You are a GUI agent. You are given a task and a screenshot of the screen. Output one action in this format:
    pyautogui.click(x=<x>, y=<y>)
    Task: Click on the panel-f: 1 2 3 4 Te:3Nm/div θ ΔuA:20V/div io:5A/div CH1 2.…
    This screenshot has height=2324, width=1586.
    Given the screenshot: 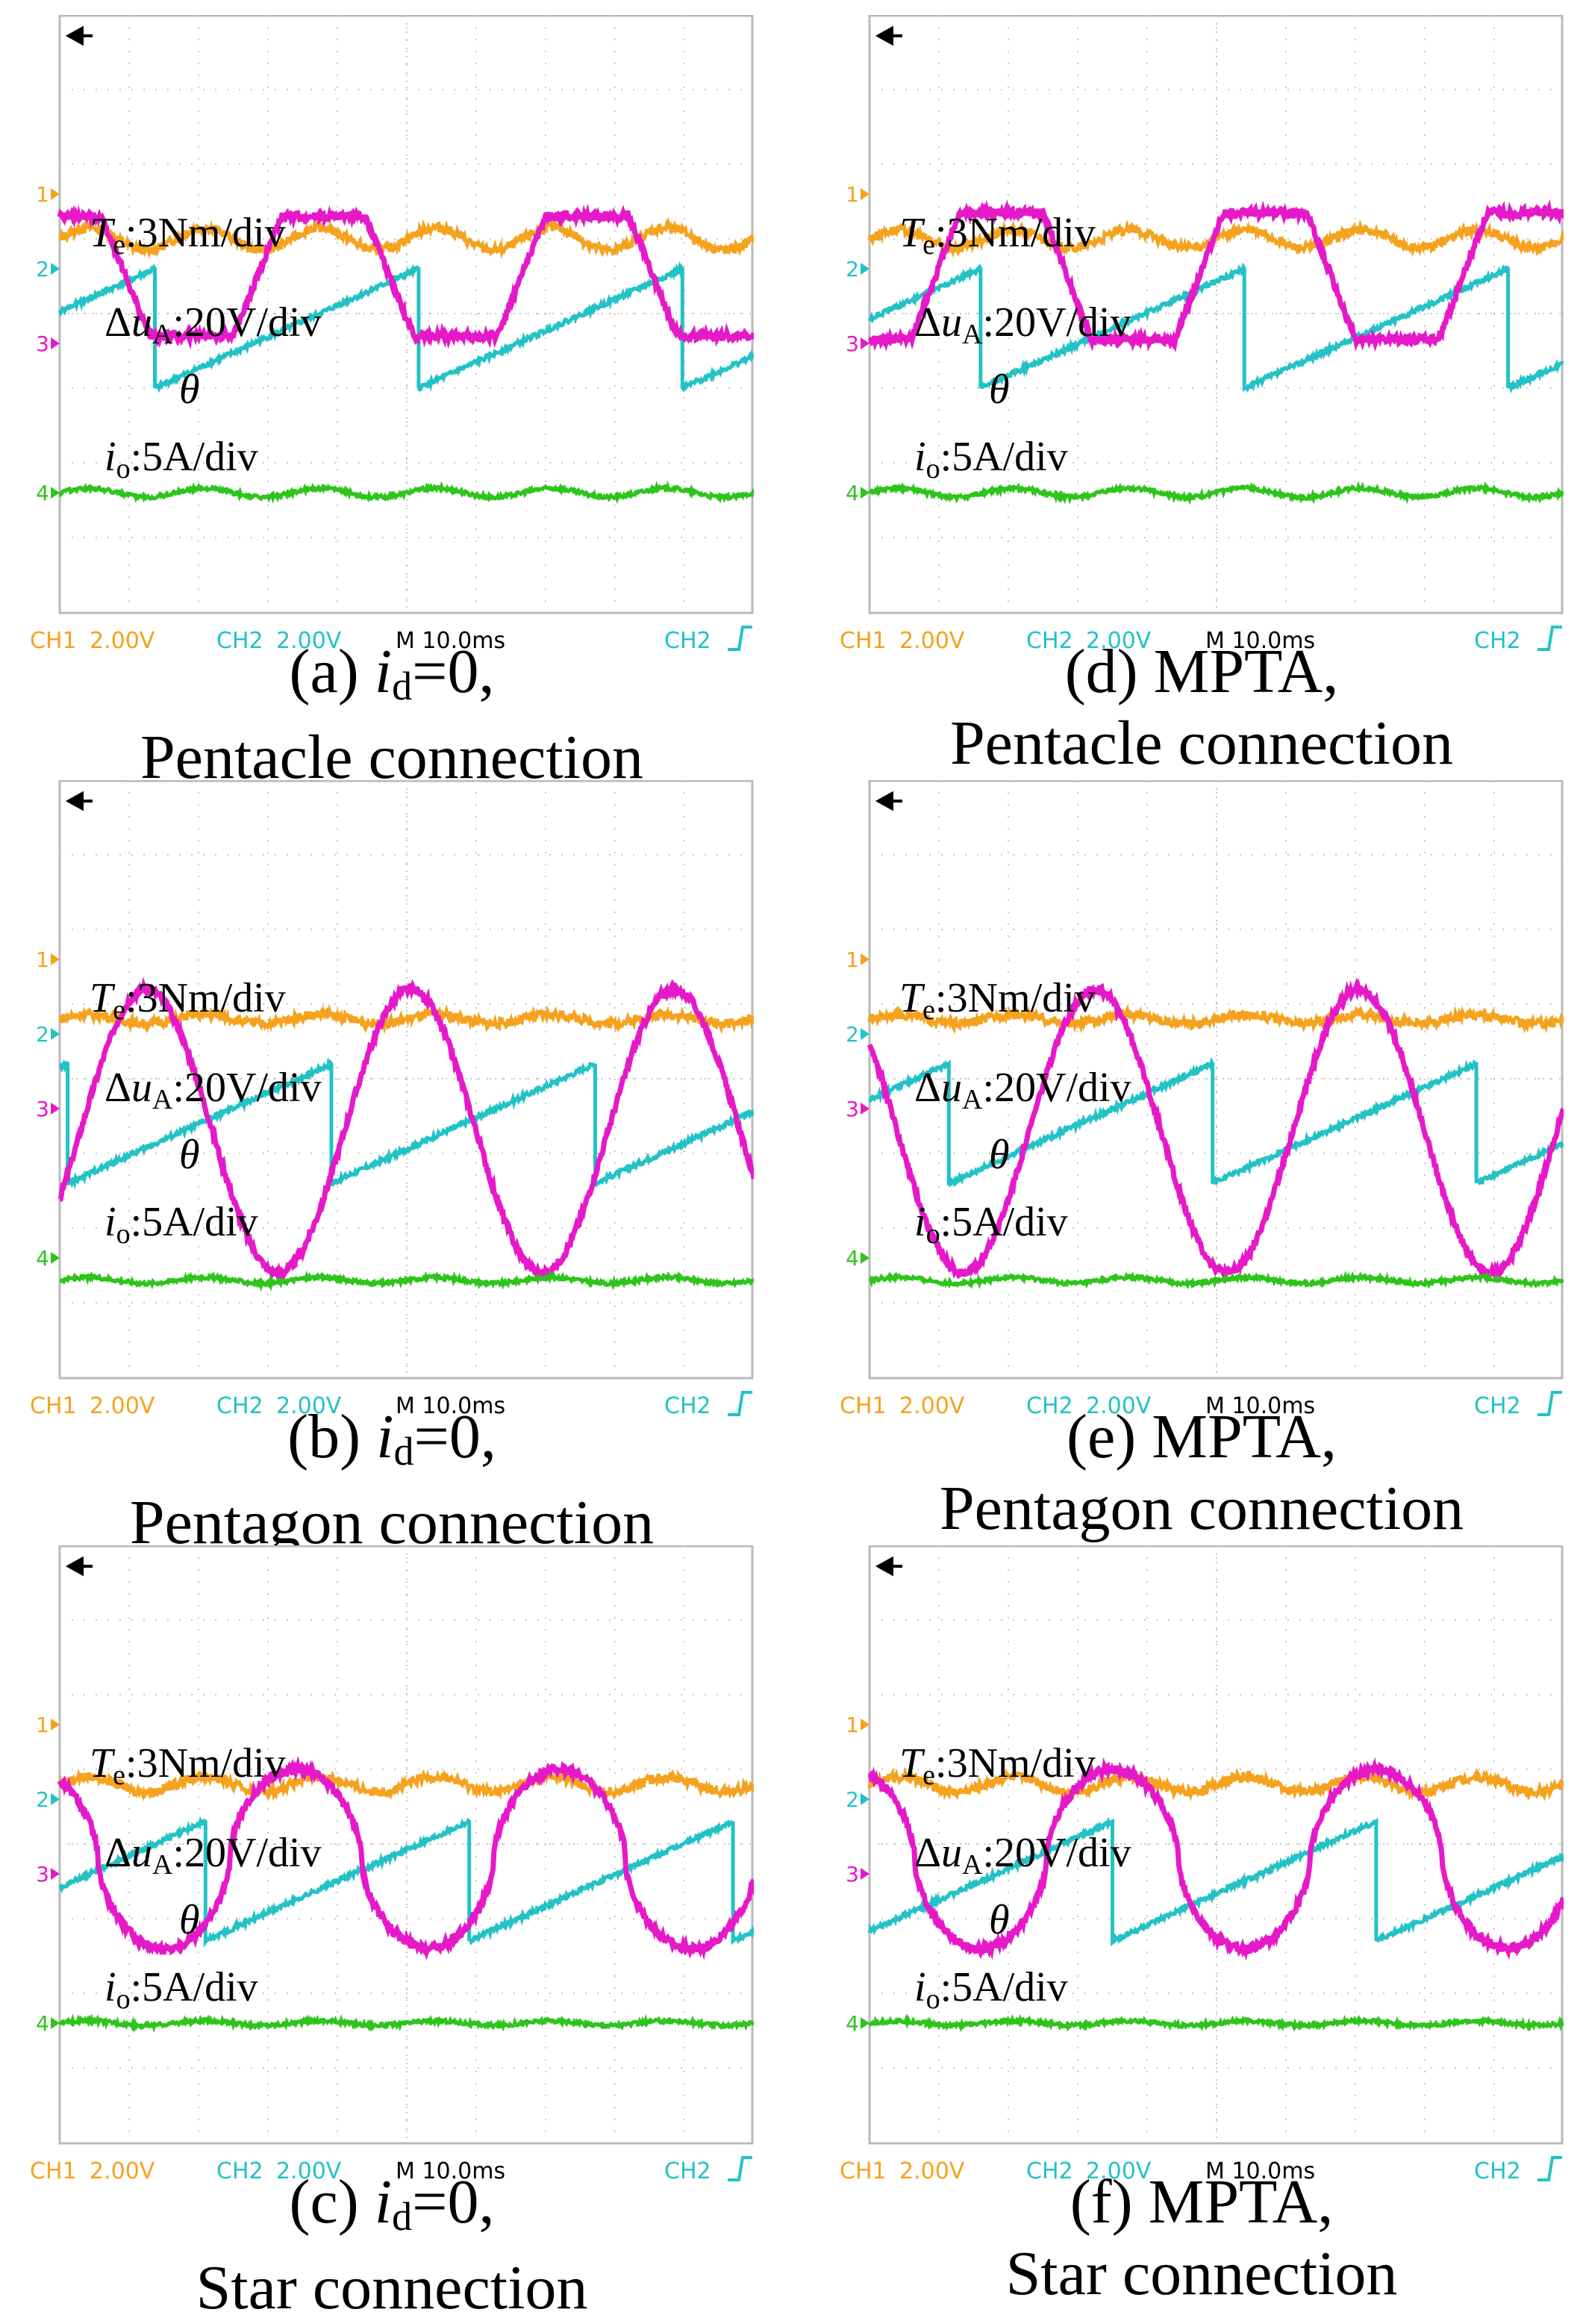 What is the action you would take?
    pyautogui.click(x=1202, y=1927)
    